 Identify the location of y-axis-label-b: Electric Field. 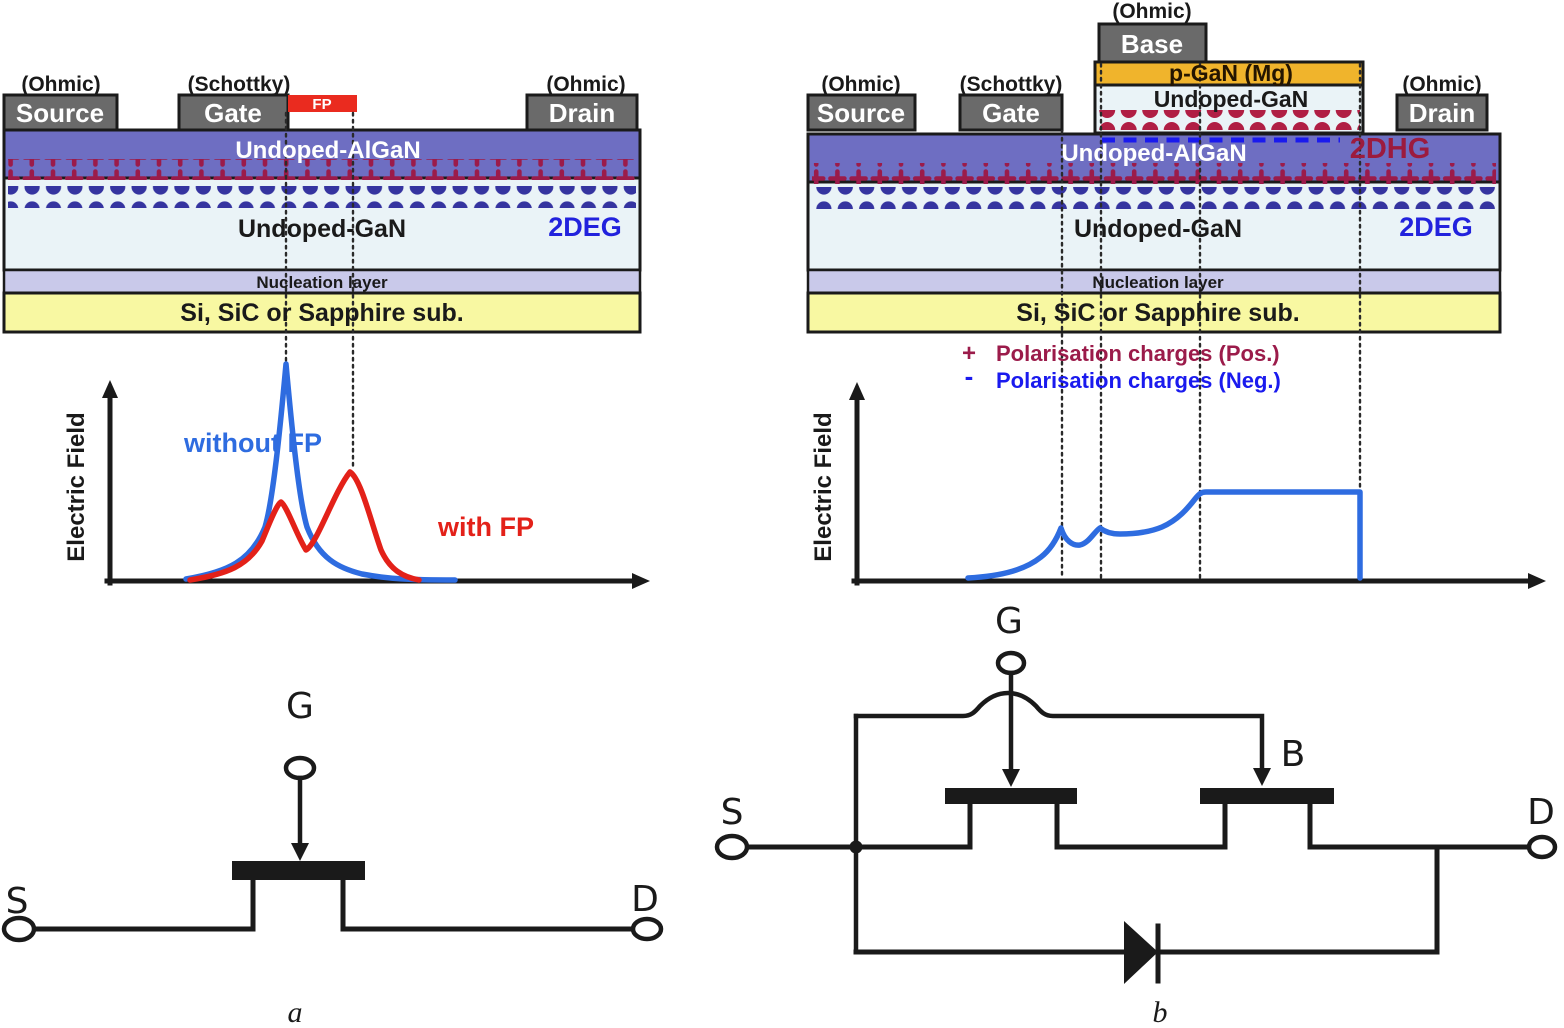
(823, 486).